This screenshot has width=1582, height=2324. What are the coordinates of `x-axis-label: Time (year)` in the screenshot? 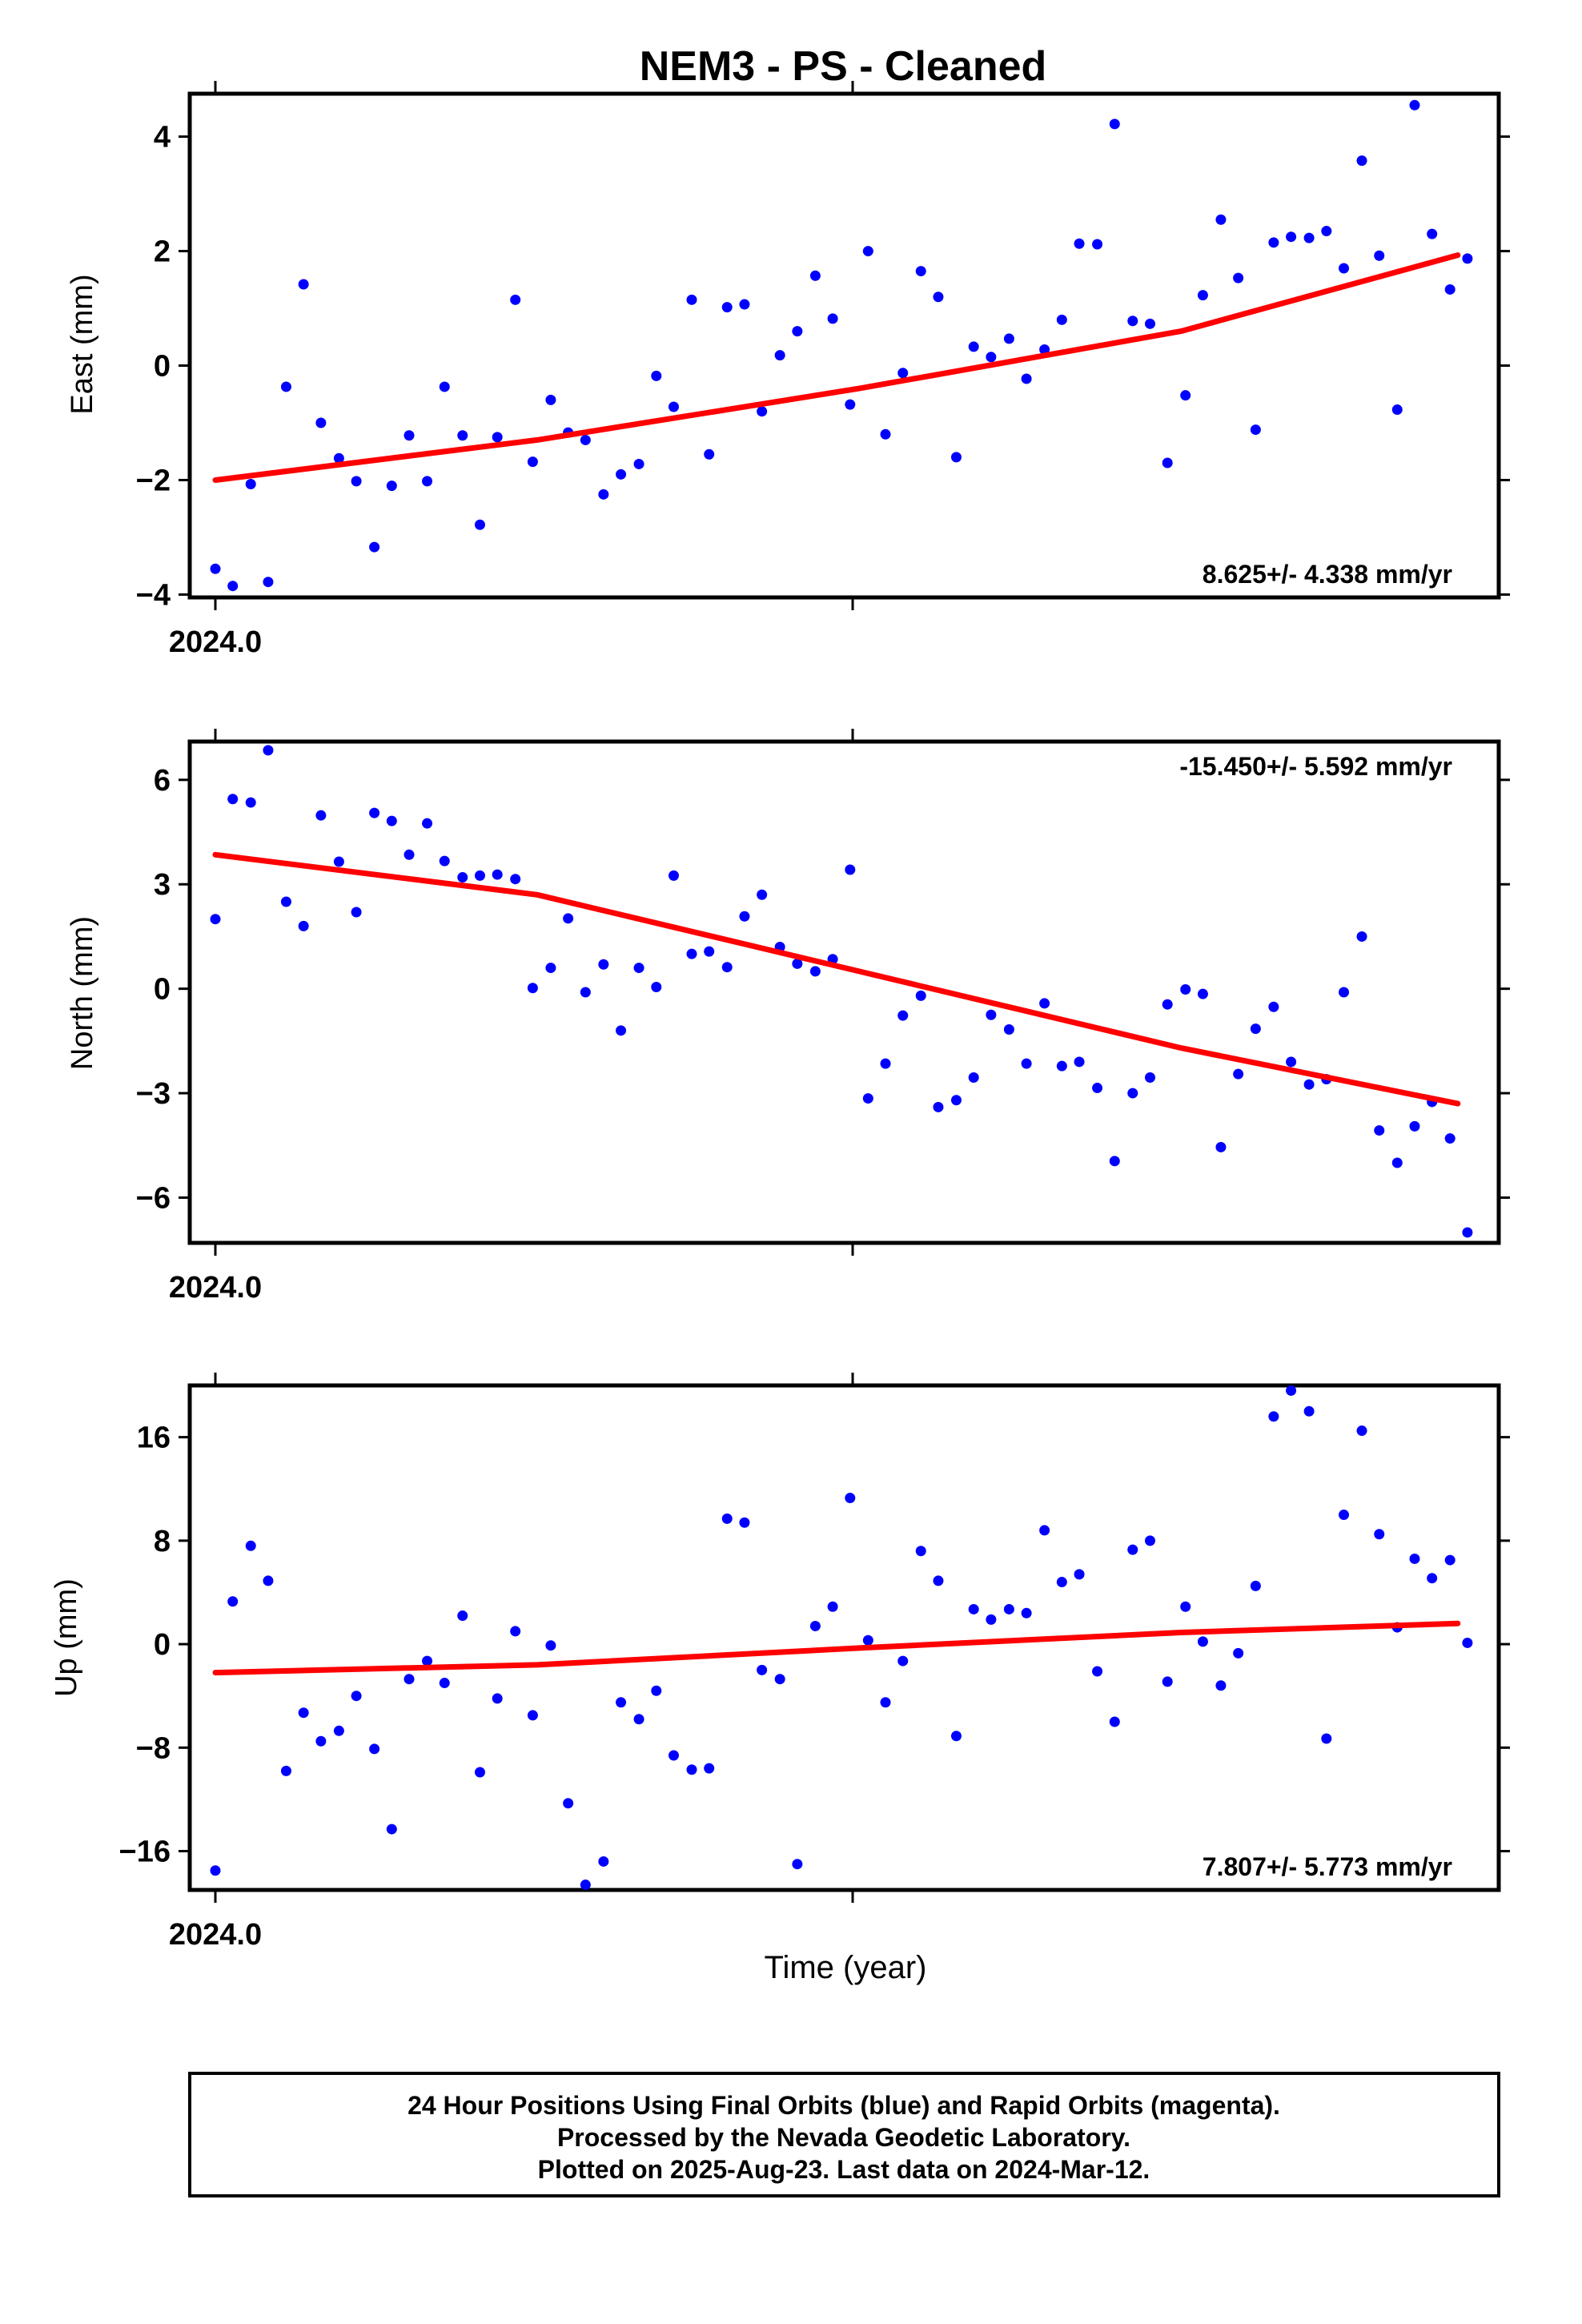 It's located at (846, 1968).